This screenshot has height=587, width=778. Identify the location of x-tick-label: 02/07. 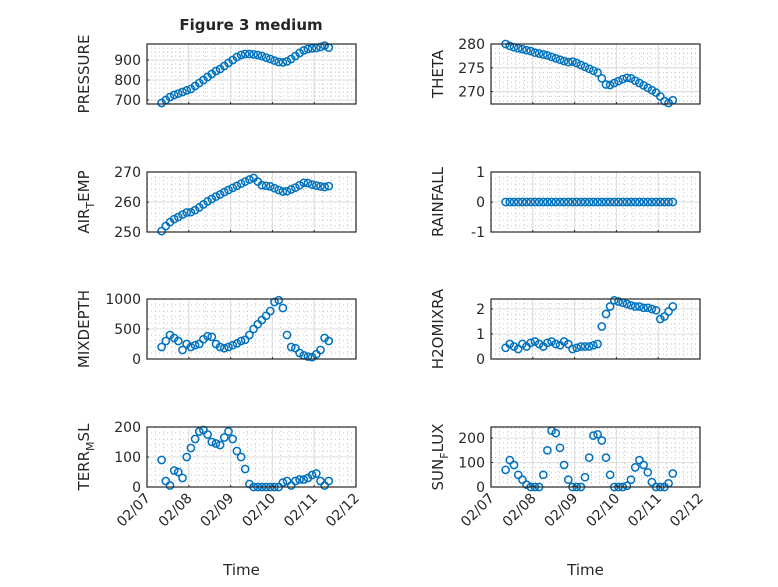
(478, 511).